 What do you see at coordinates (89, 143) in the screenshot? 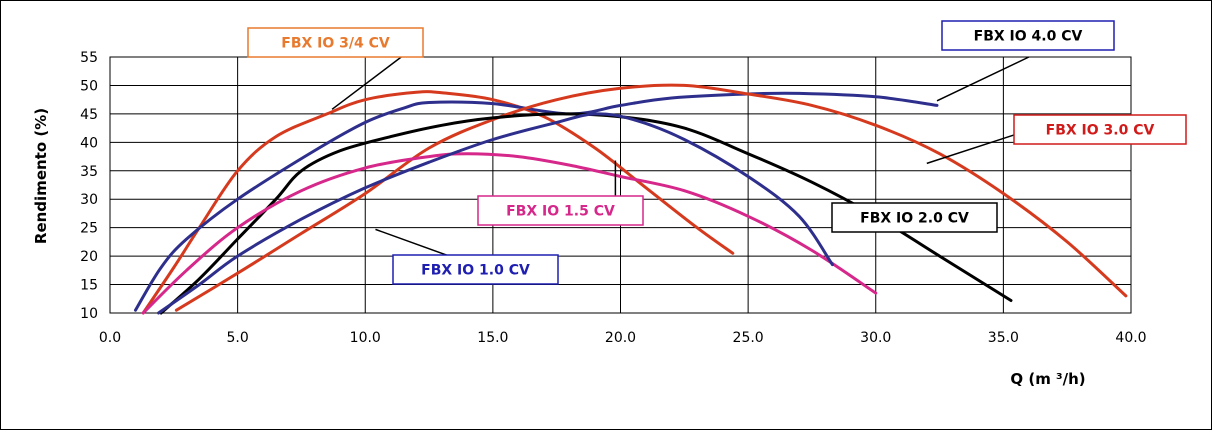
I see `y-tick-label: 40` at bounding box center [89, 143].